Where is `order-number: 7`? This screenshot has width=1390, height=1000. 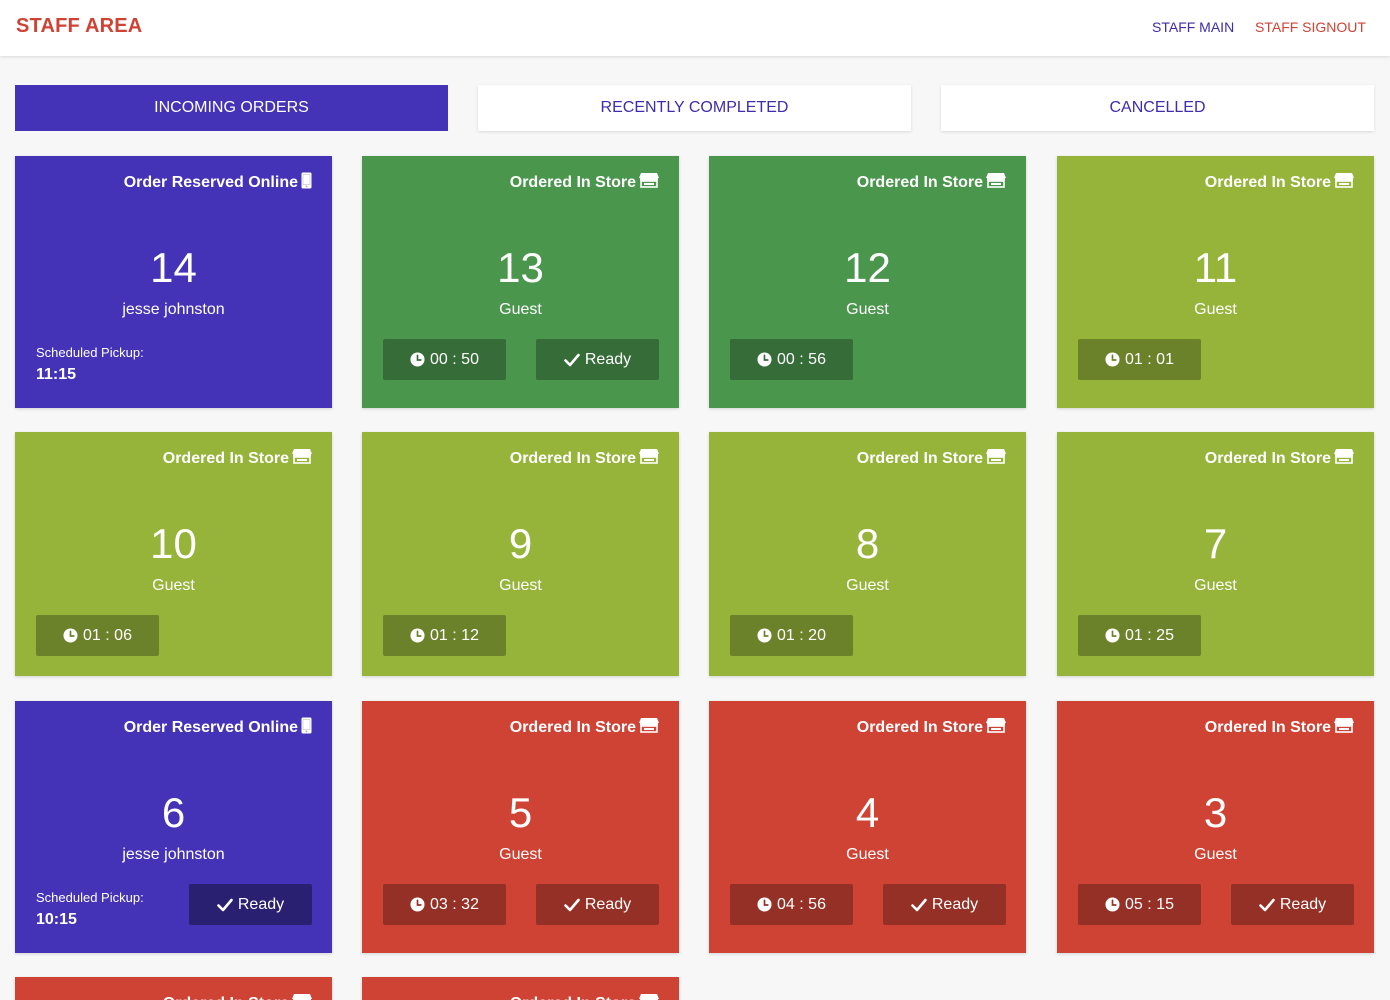 order-number: 7 is located at coordinates (1215, 543).